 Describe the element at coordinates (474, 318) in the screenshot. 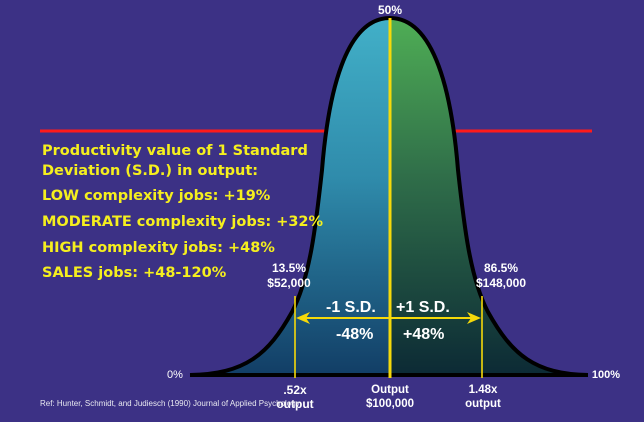

I see `arrow-right-icon` at that location.